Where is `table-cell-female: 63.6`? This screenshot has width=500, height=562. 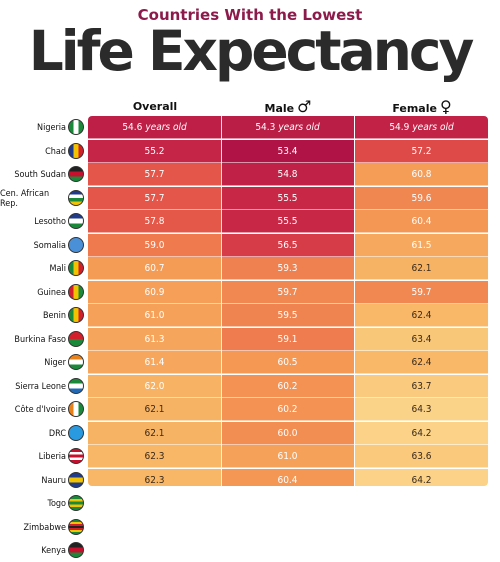
table-cell-female: 63.6 is located at coordinates (421, 456).